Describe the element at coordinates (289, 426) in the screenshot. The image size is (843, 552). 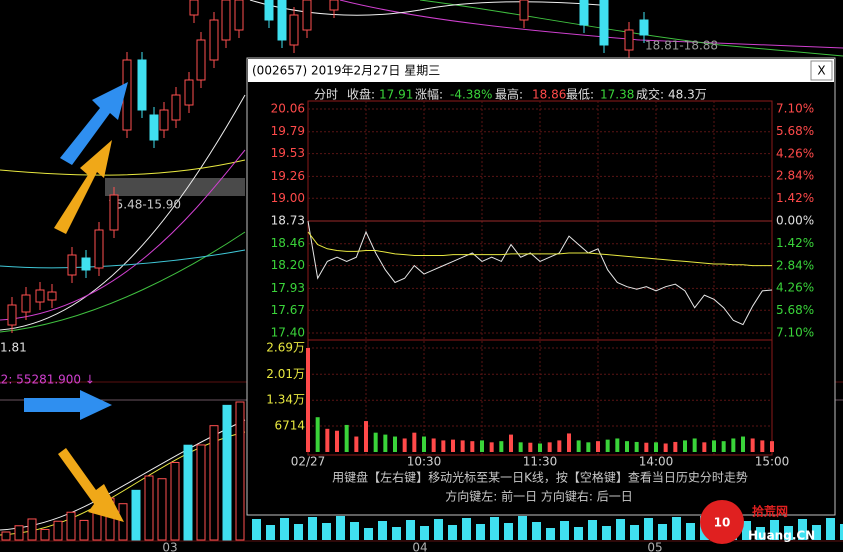
I see `volume-tick-label: 6714` at that location.